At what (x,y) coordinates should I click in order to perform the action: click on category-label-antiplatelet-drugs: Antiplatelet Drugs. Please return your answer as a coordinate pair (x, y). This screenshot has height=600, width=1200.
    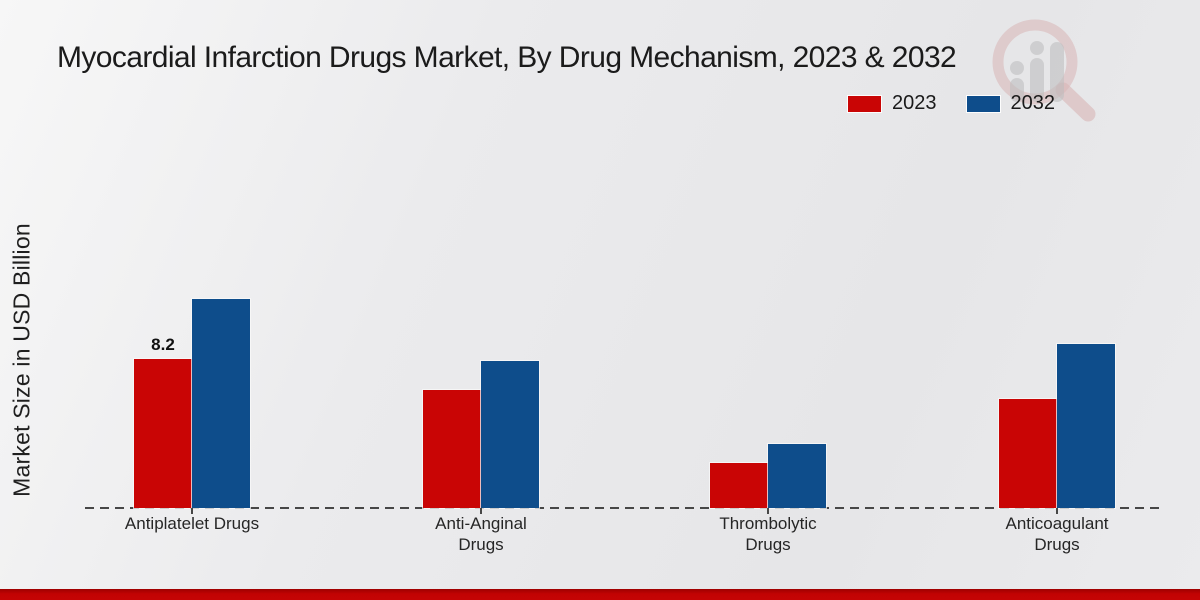
    Looking at the image, I should click on (192, 523).